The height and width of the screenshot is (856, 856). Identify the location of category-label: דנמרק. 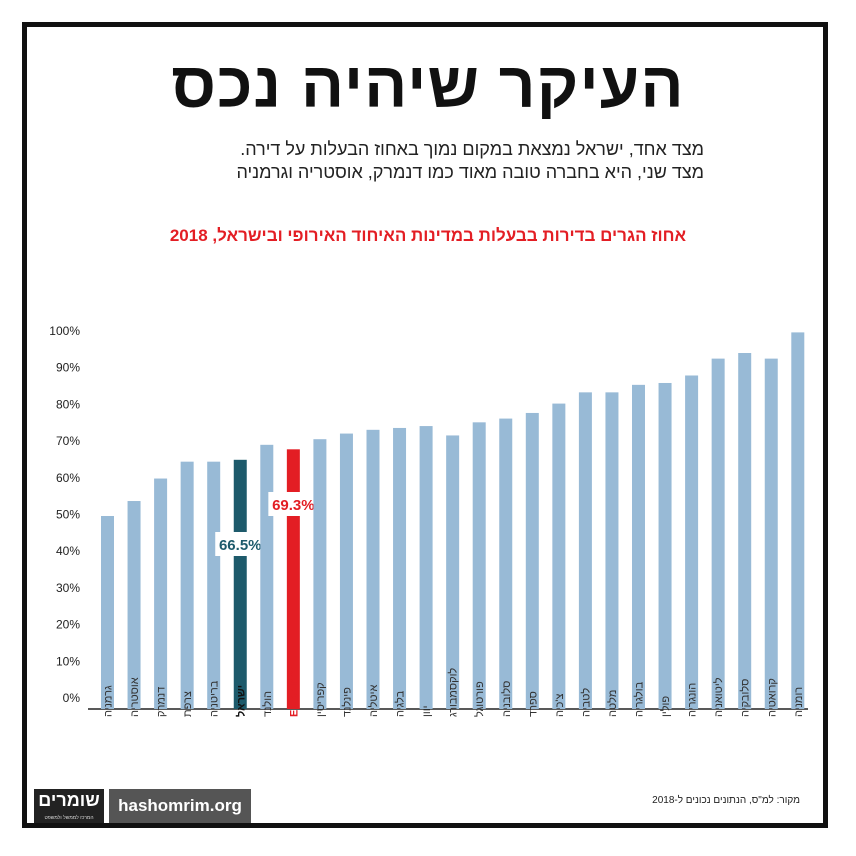
(162, 702).